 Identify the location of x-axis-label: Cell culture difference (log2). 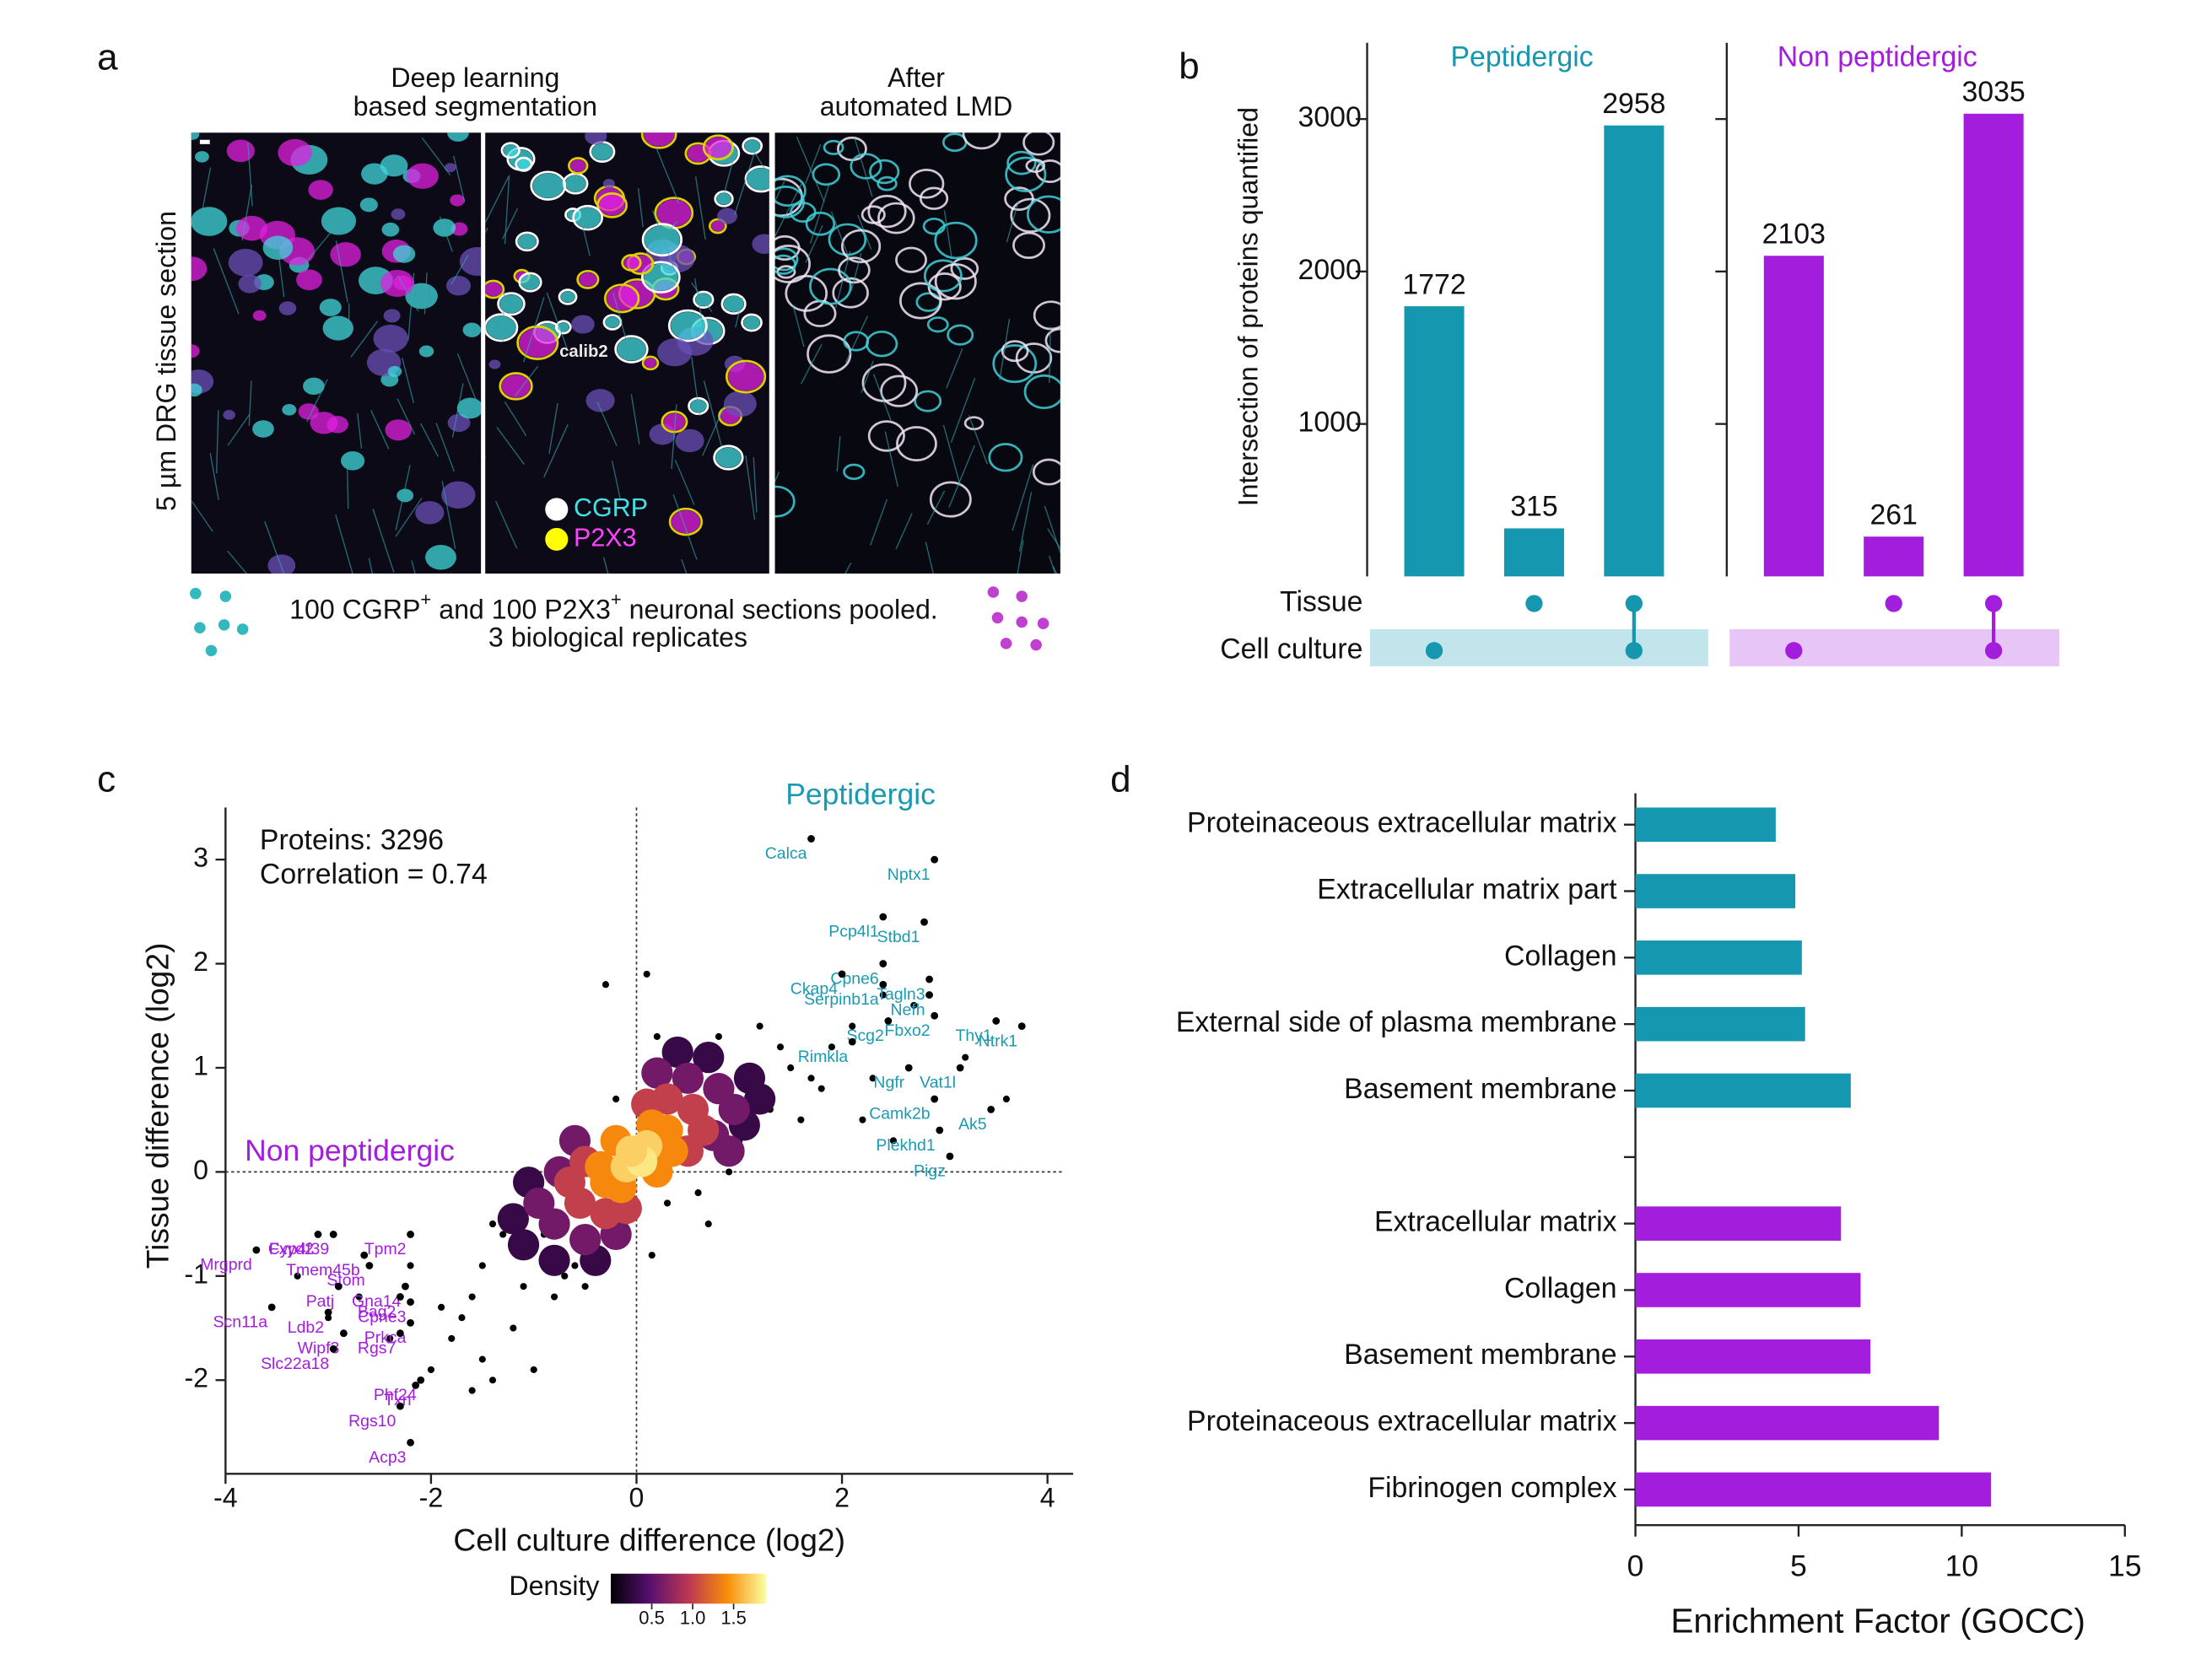
(649, 1540).